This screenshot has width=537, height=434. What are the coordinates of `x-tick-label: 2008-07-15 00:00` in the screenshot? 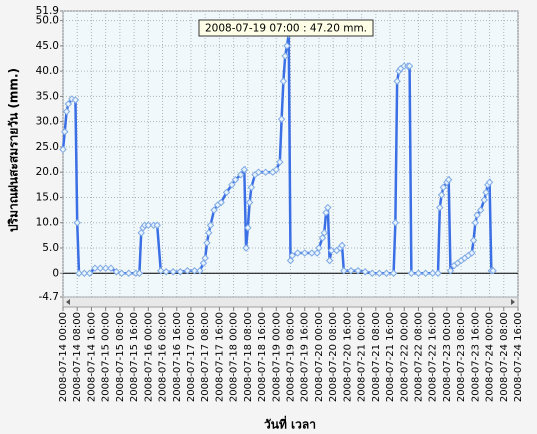 It's located at (106, 357).